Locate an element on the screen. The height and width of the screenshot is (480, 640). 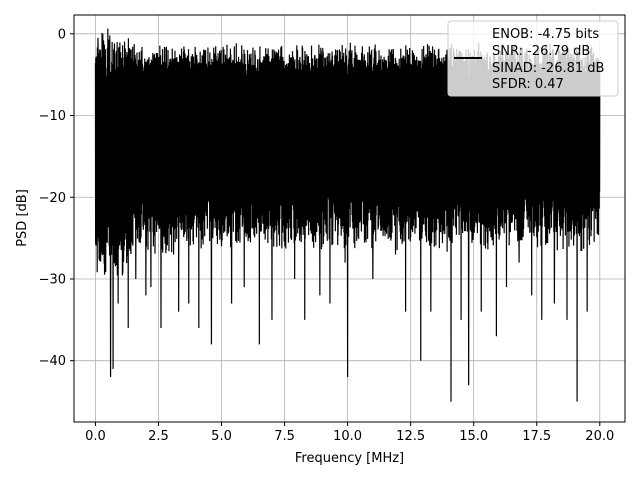
x-tick-label: 7.5 is located at coordinates (284, 436).